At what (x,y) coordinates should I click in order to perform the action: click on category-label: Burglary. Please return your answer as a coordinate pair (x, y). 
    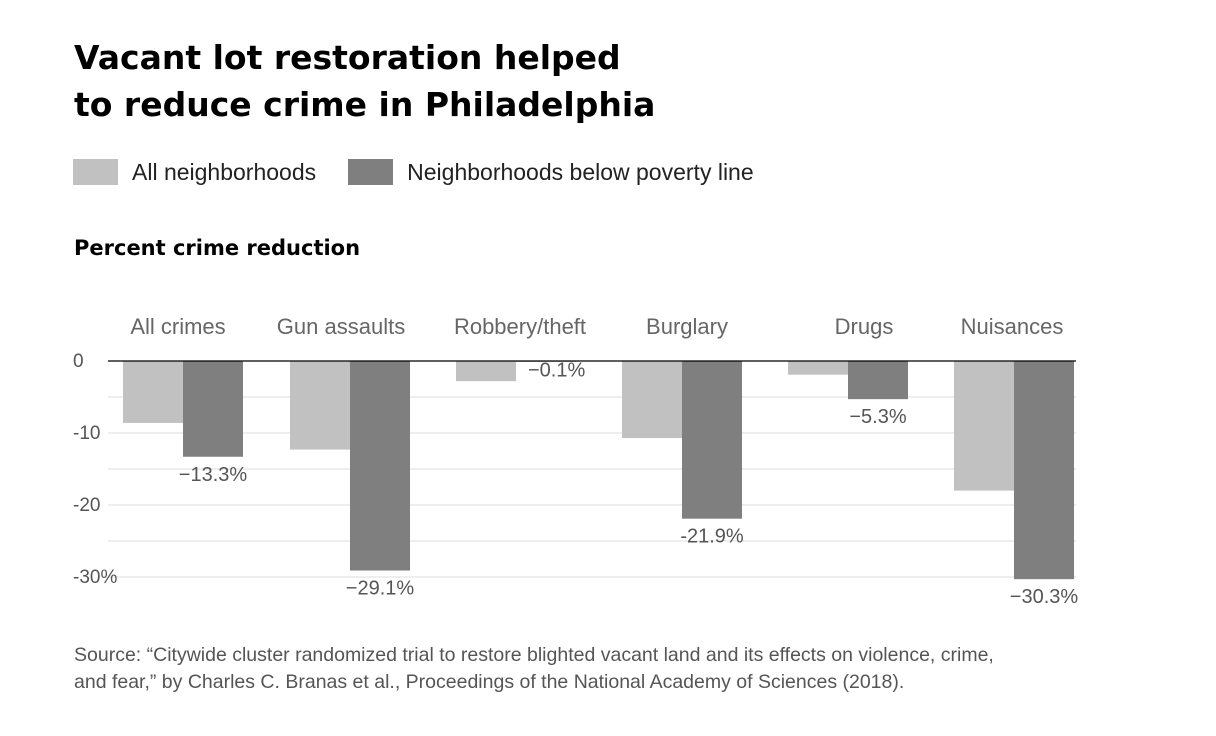
    Looking at the image, I should click on (687, 326).